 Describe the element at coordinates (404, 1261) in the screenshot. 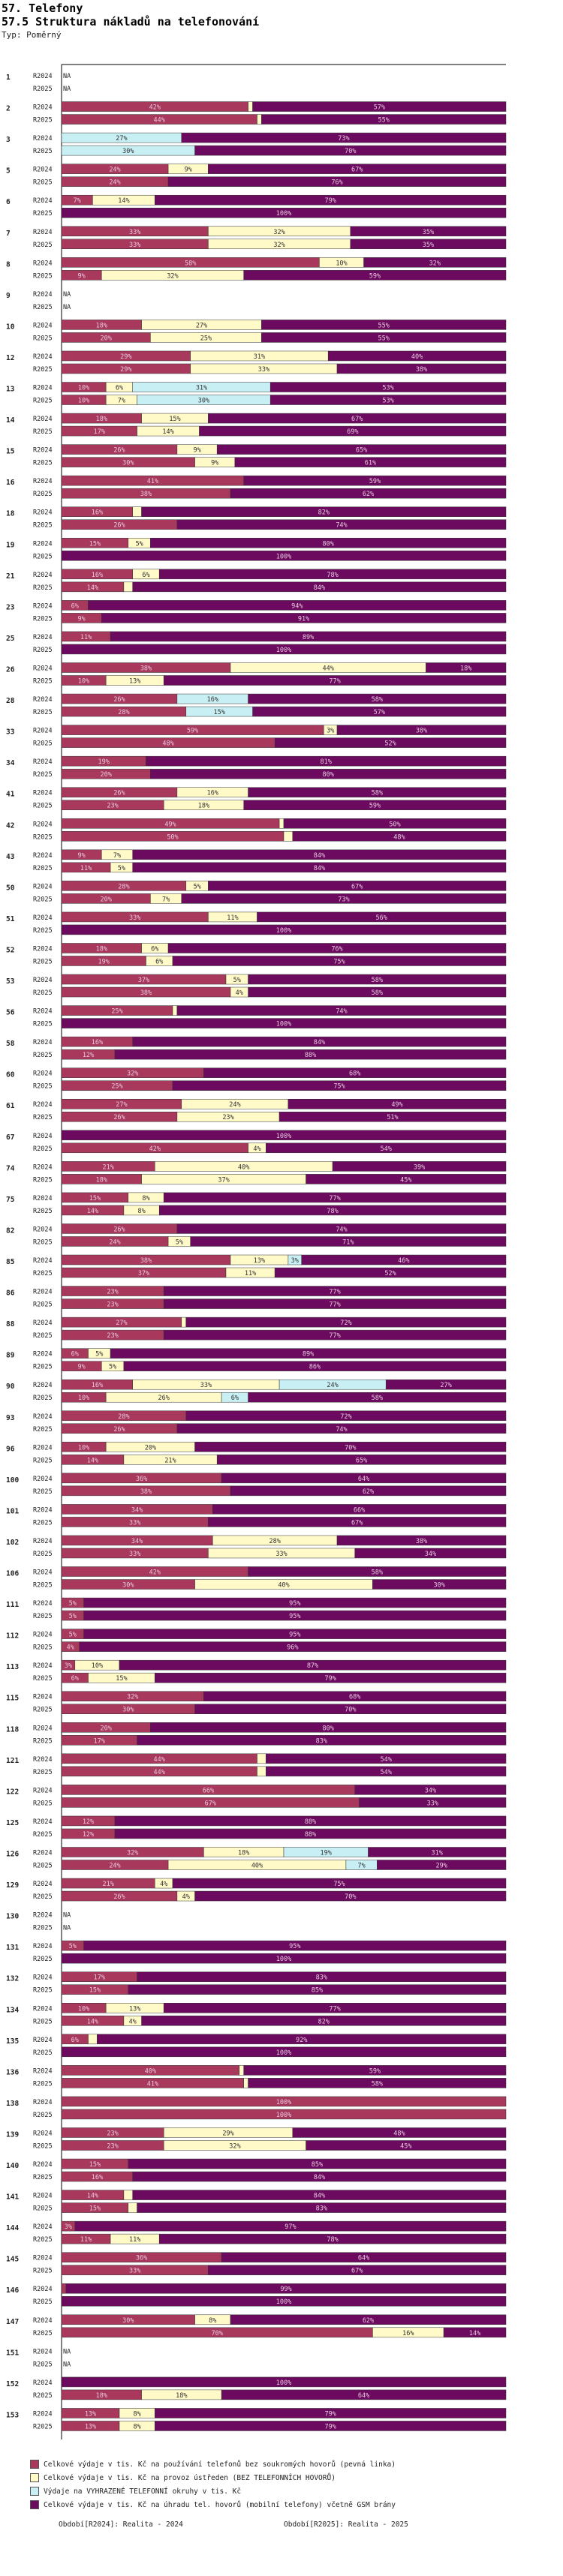

I see `bar-value-label: 46%` at that location.